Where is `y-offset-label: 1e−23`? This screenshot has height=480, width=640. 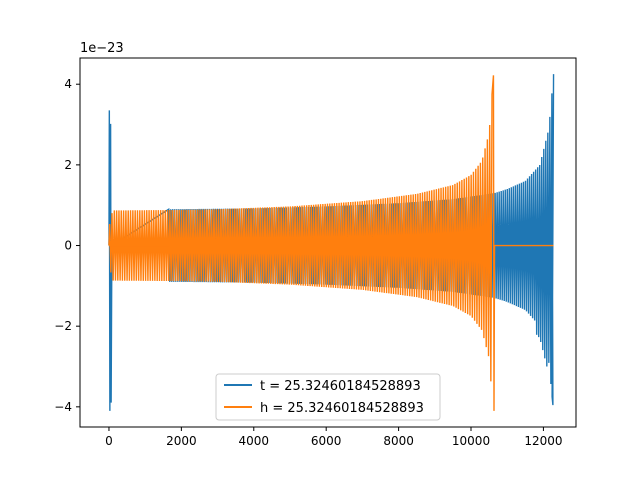
y-offset-label: 1e−23 is located at coordinates (102, 48).